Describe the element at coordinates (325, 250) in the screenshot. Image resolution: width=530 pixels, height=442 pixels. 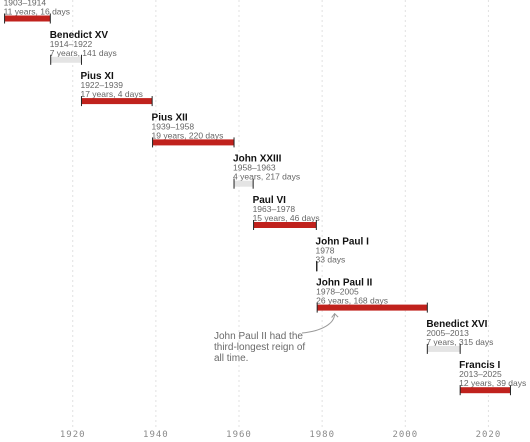
I see `pope-years: 1978` at that location.